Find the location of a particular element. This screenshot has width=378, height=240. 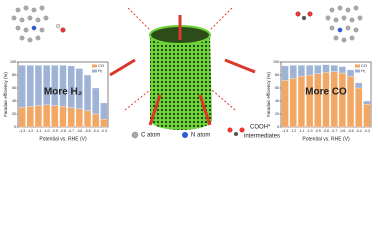

x-axis-title: Potential vs. RHE (V) is located at coordinates (326, 139).